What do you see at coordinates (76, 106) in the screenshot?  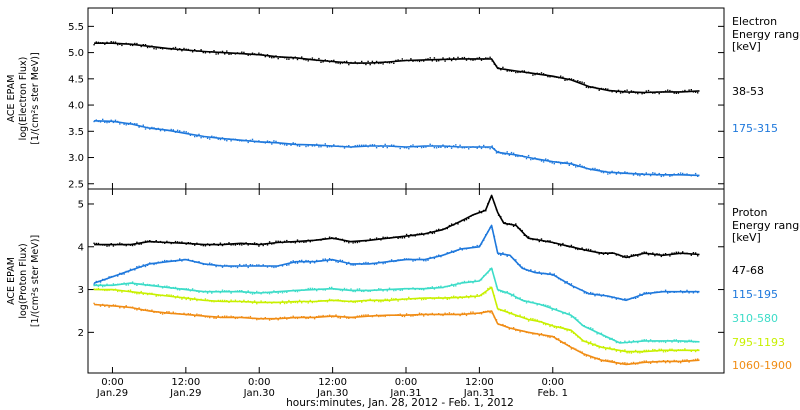 I see `y-tick-label: 4.0` at bounding box center [76, 106].